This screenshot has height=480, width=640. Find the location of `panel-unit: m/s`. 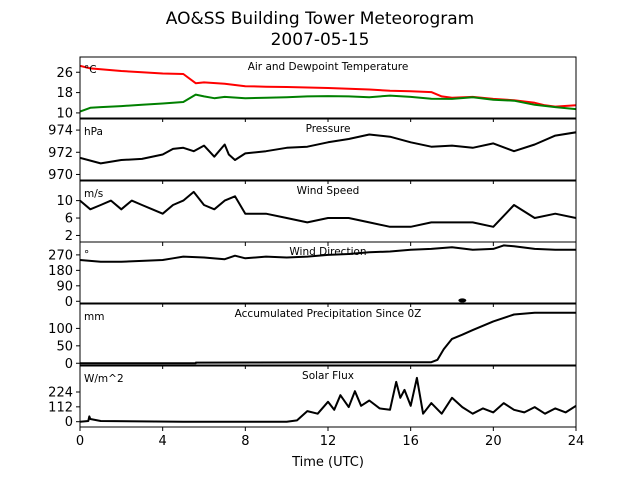

panel-unit: m/s is located at coordinates (93, 194).